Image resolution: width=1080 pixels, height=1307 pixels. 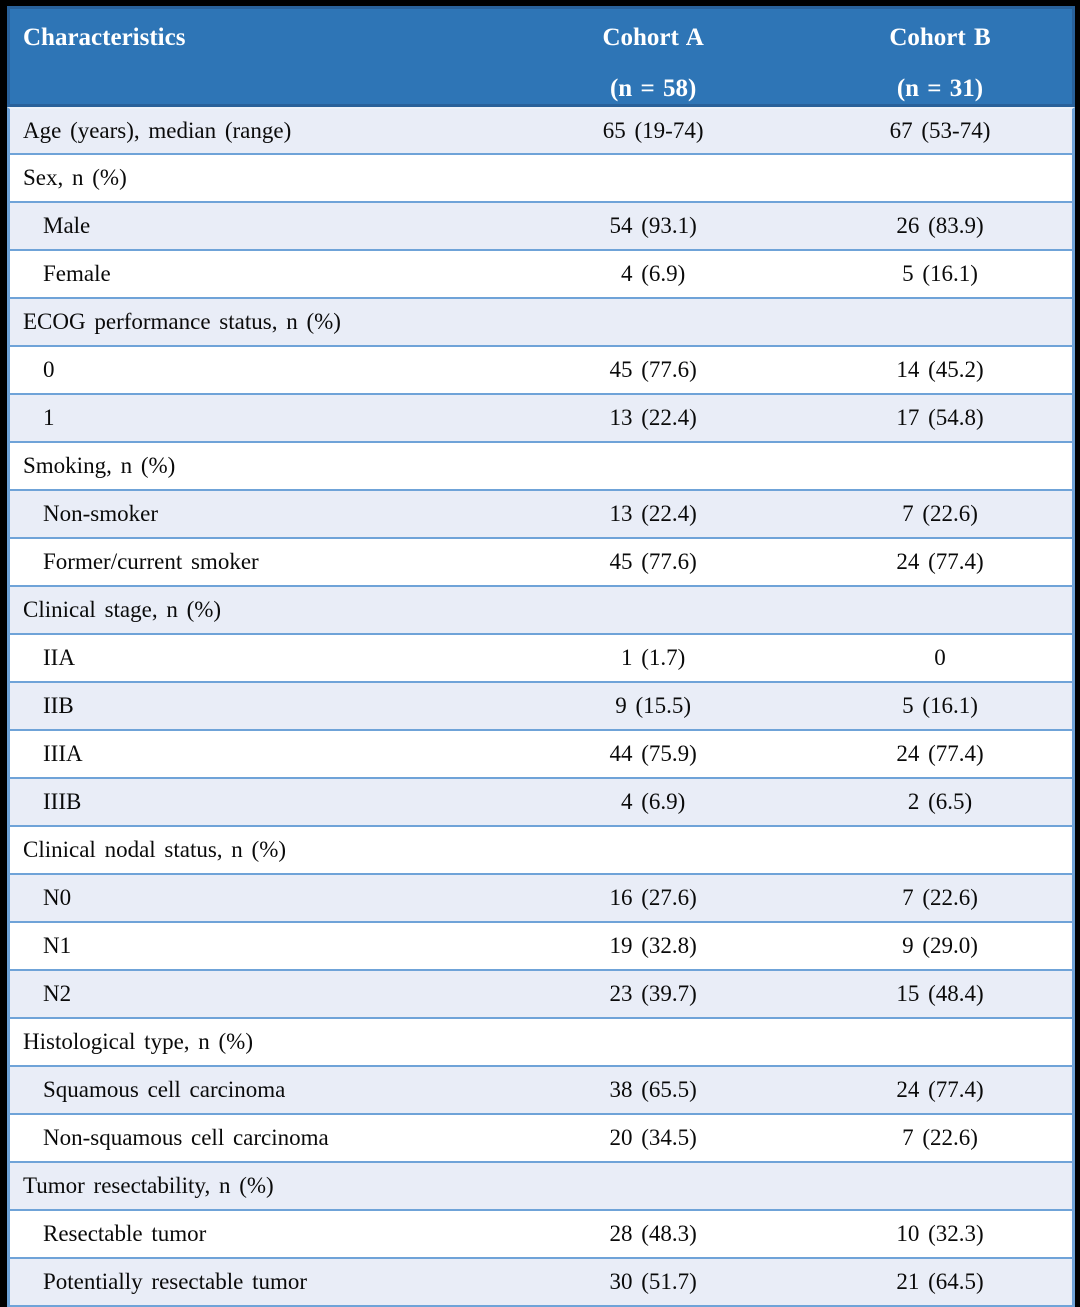 What do you see at coordinates (941, 419) in the screenshot?
I see `cohort-b-value: 17 (54.8)` at bounding box center [941, 419].